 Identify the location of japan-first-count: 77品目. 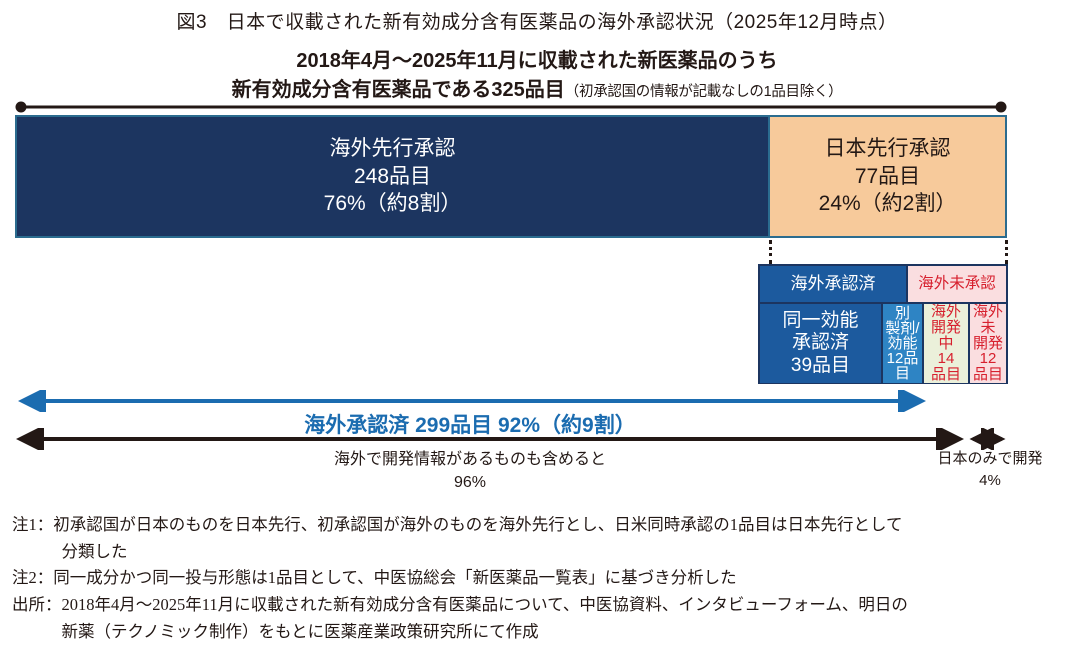
(887, 176).